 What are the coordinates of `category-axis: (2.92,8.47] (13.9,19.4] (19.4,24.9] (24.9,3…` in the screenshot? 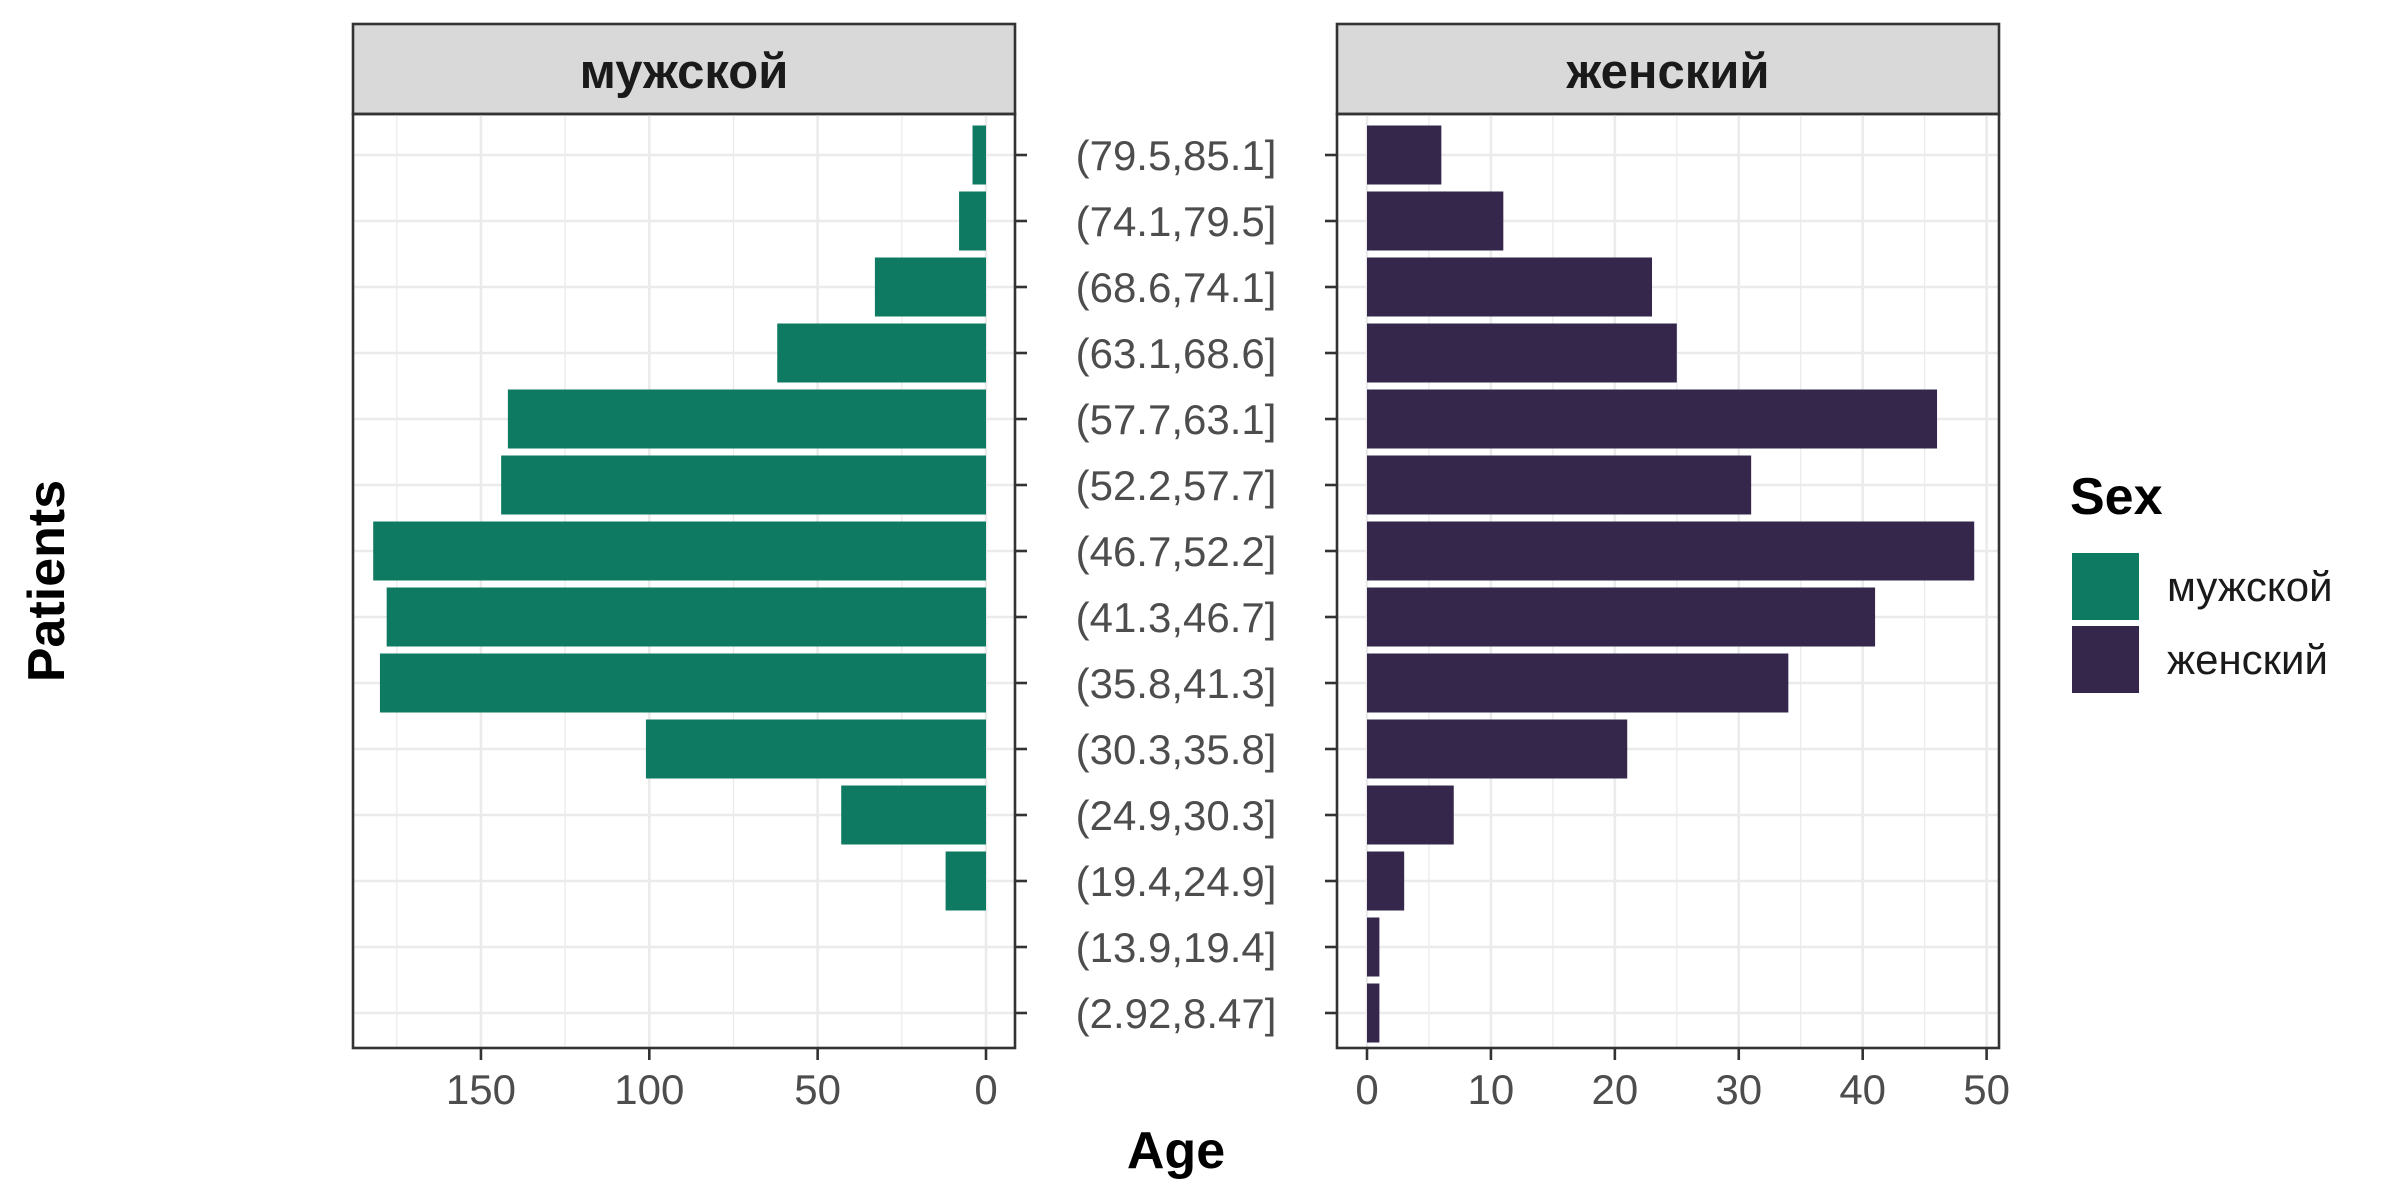 It's located at (1176, 584).